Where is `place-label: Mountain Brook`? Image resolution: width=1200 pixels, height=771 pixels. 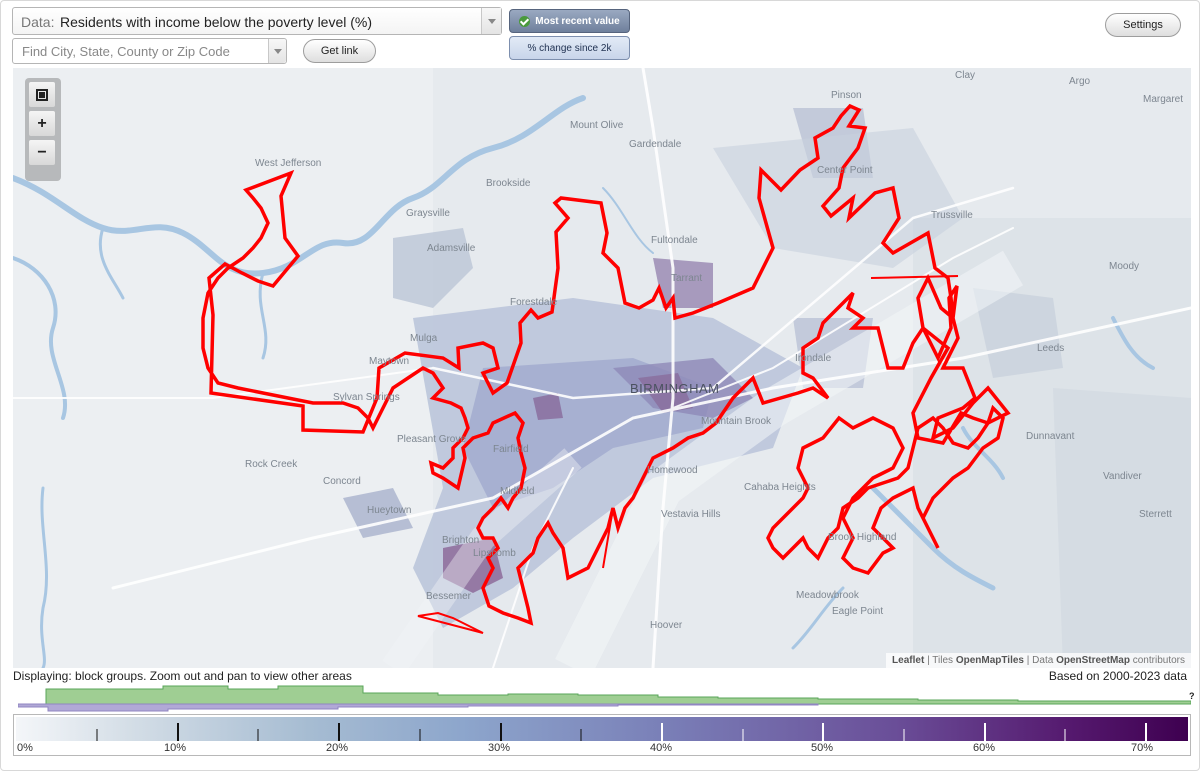 place-label: Mountain Brook is located at coordinates (736, 421).